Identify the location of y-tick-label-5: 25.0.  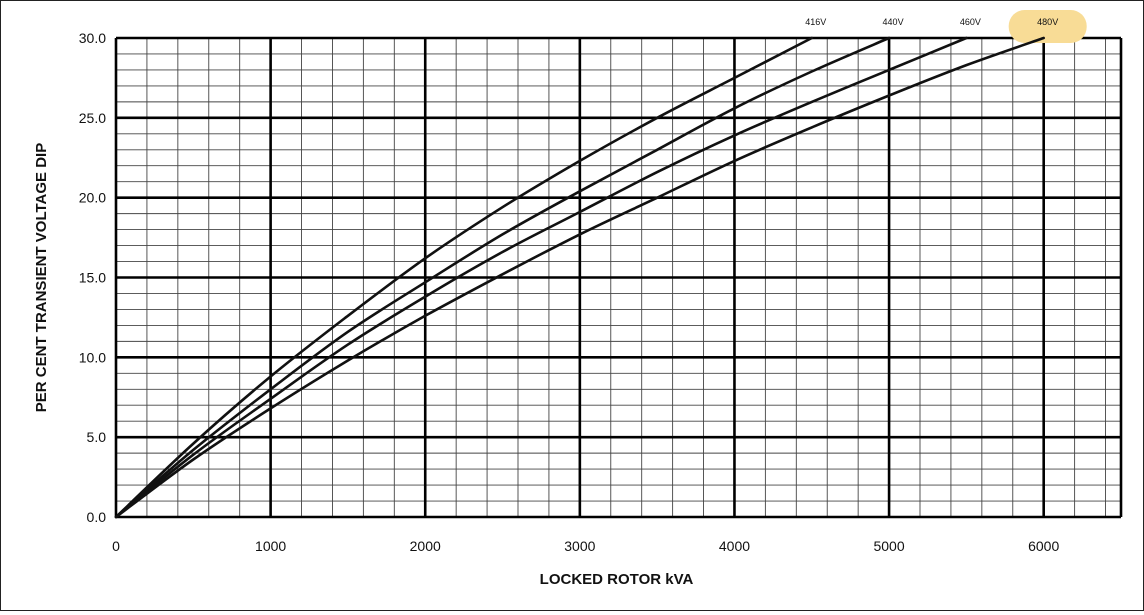
(92, 118).